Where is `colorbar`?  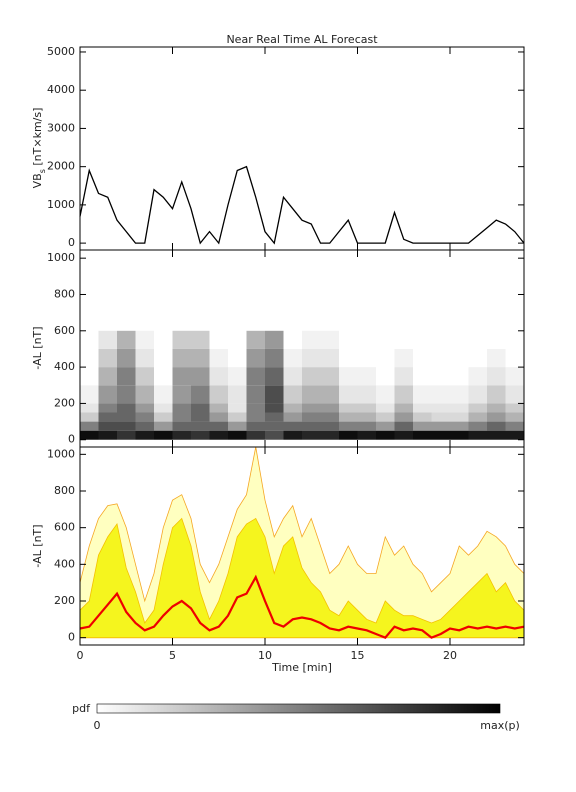
colorbar is located at coordinates (298, 708).